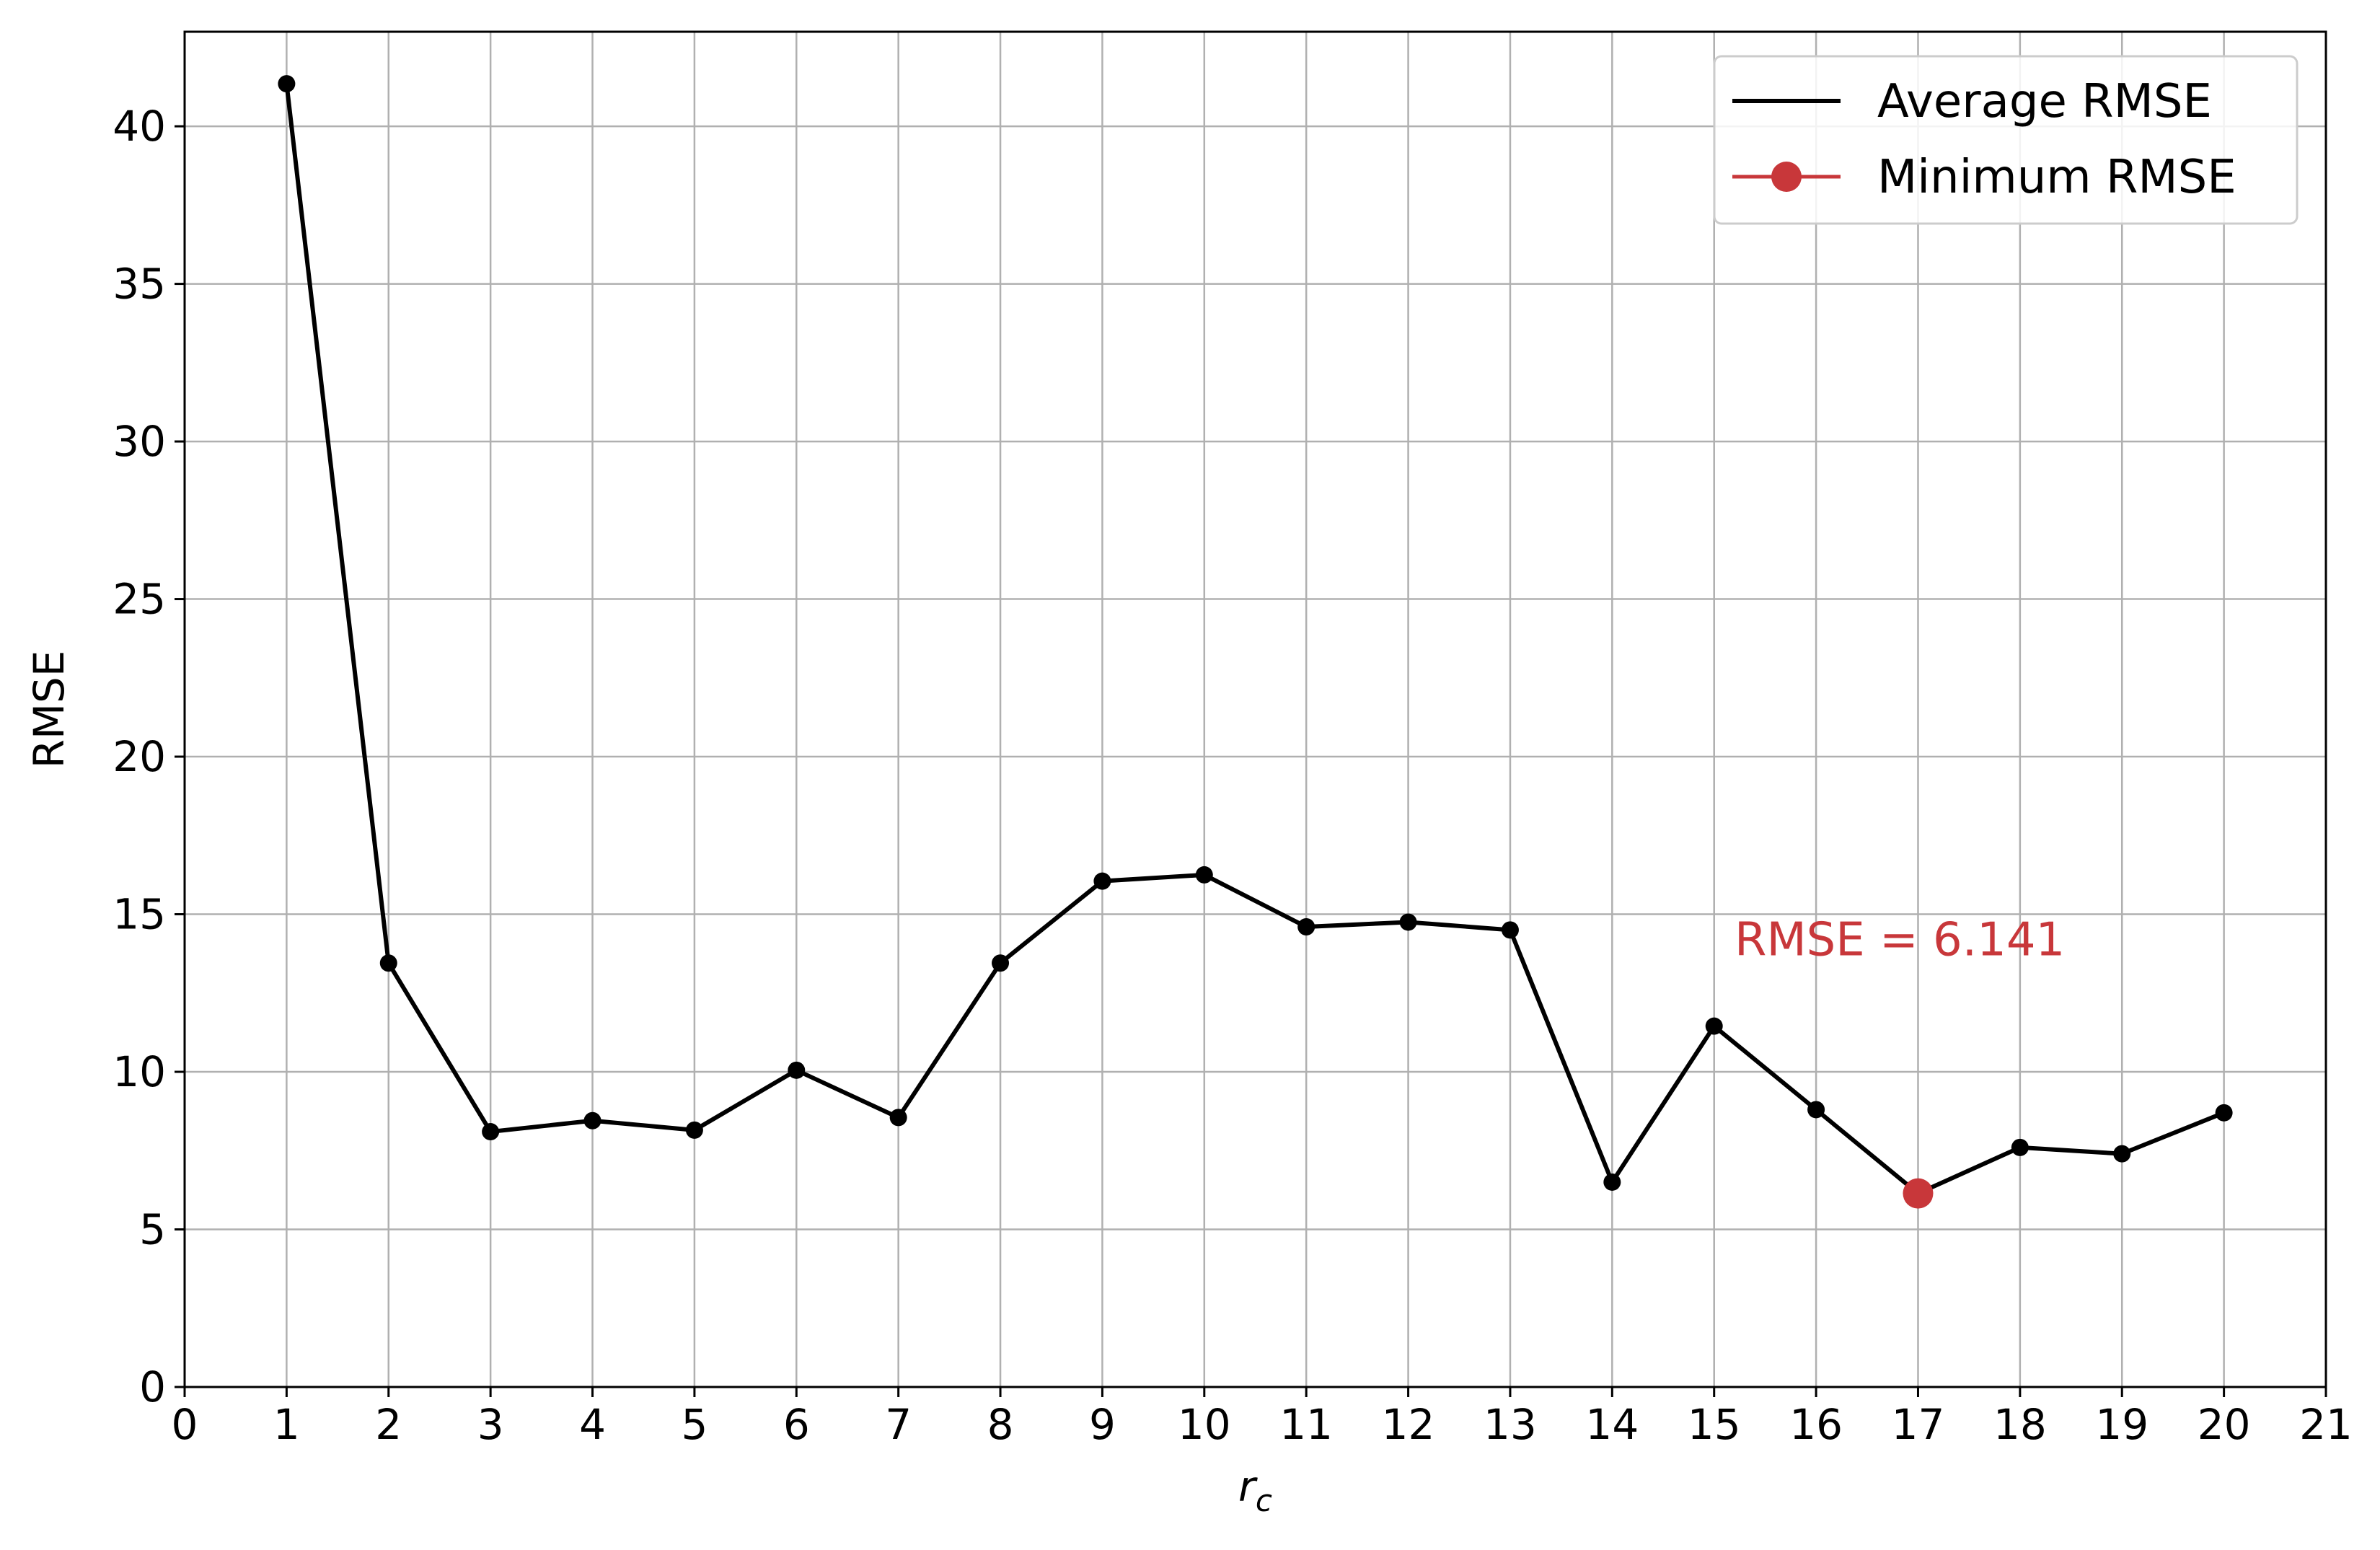  I want to click on y-tick-label: 5, so click(152, 1230).